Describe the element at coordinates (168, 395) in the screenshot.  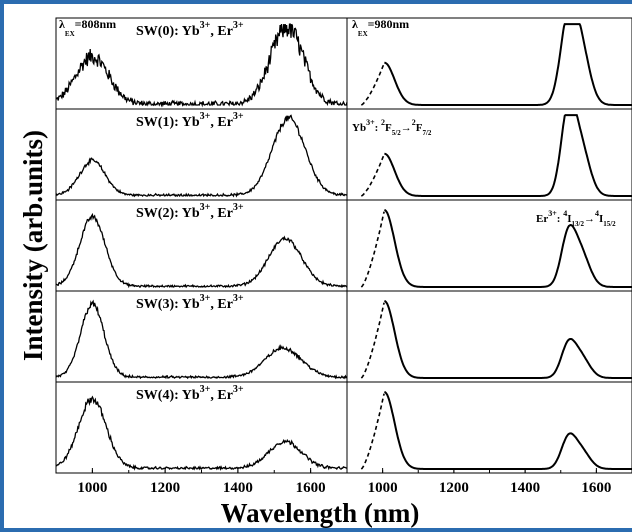
I see `panel-label-base: SW(4): Yb` at that location.